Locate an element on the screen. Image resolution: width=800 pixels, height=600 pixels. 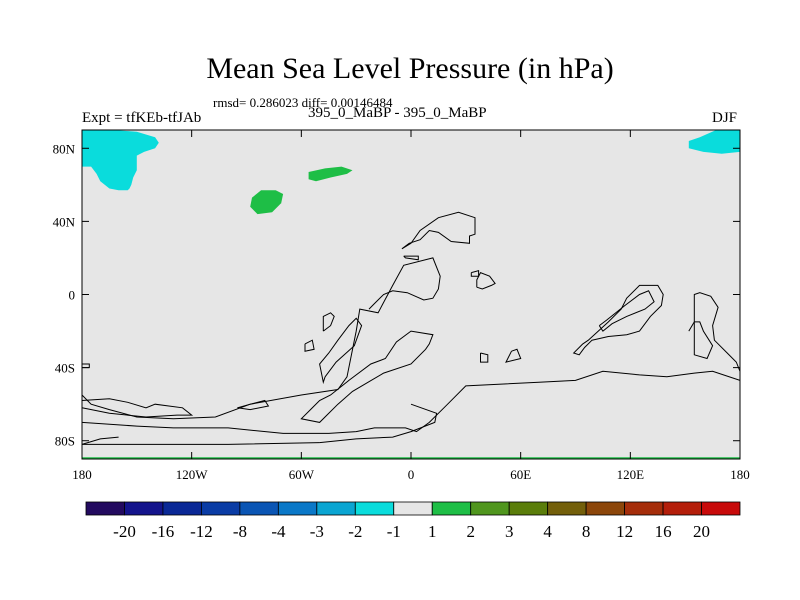
colorbar-label: 16 is located at coordinates (663, 531).